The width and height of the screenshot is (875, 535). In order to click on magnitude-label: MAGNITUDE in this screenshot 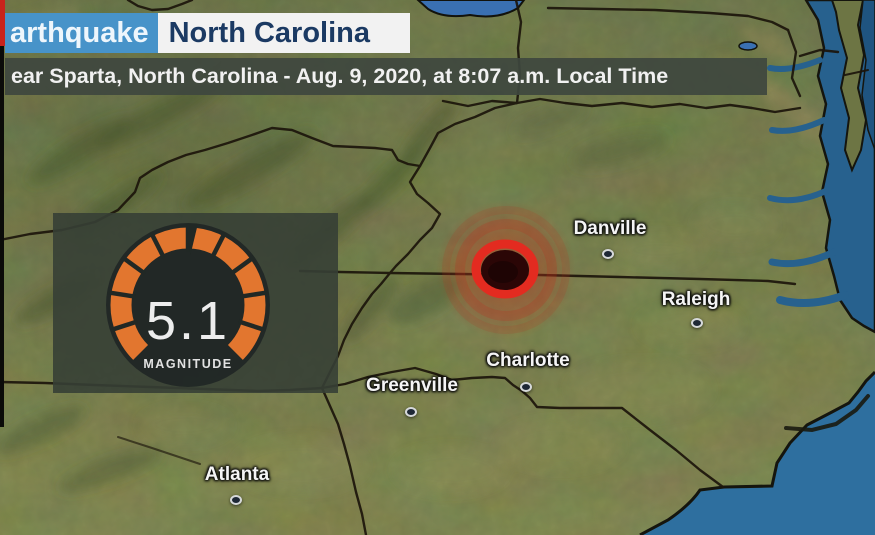, I will do `click(188, 364)`.